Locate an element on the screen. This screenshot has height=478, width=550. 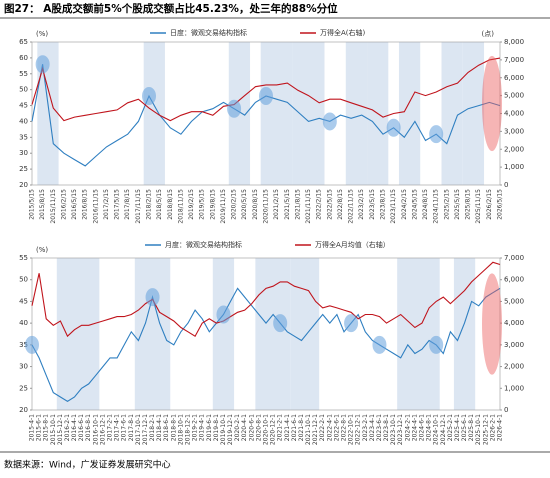
x-tick-label: 2015/8/15 is located at coordinates (42, 204).